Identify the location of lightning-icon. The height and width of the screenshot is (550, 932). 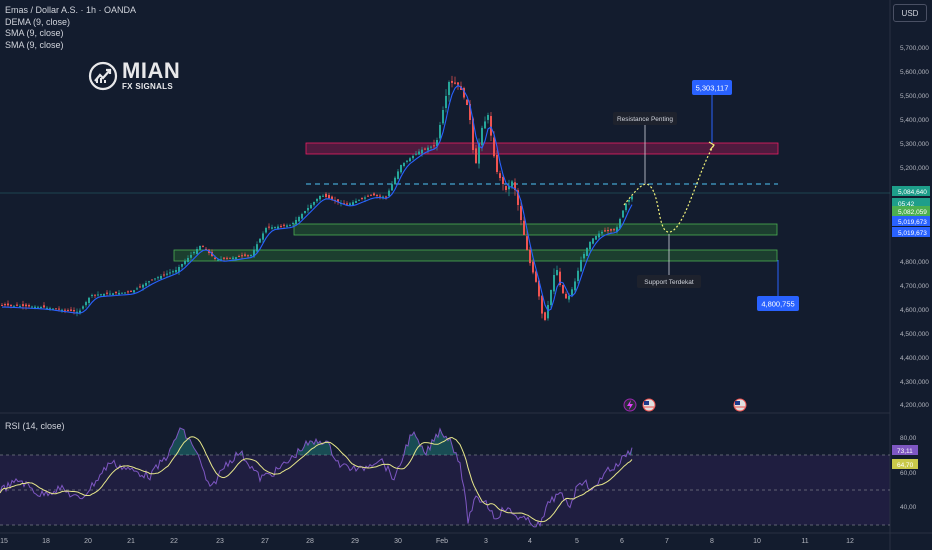
(630, 405).